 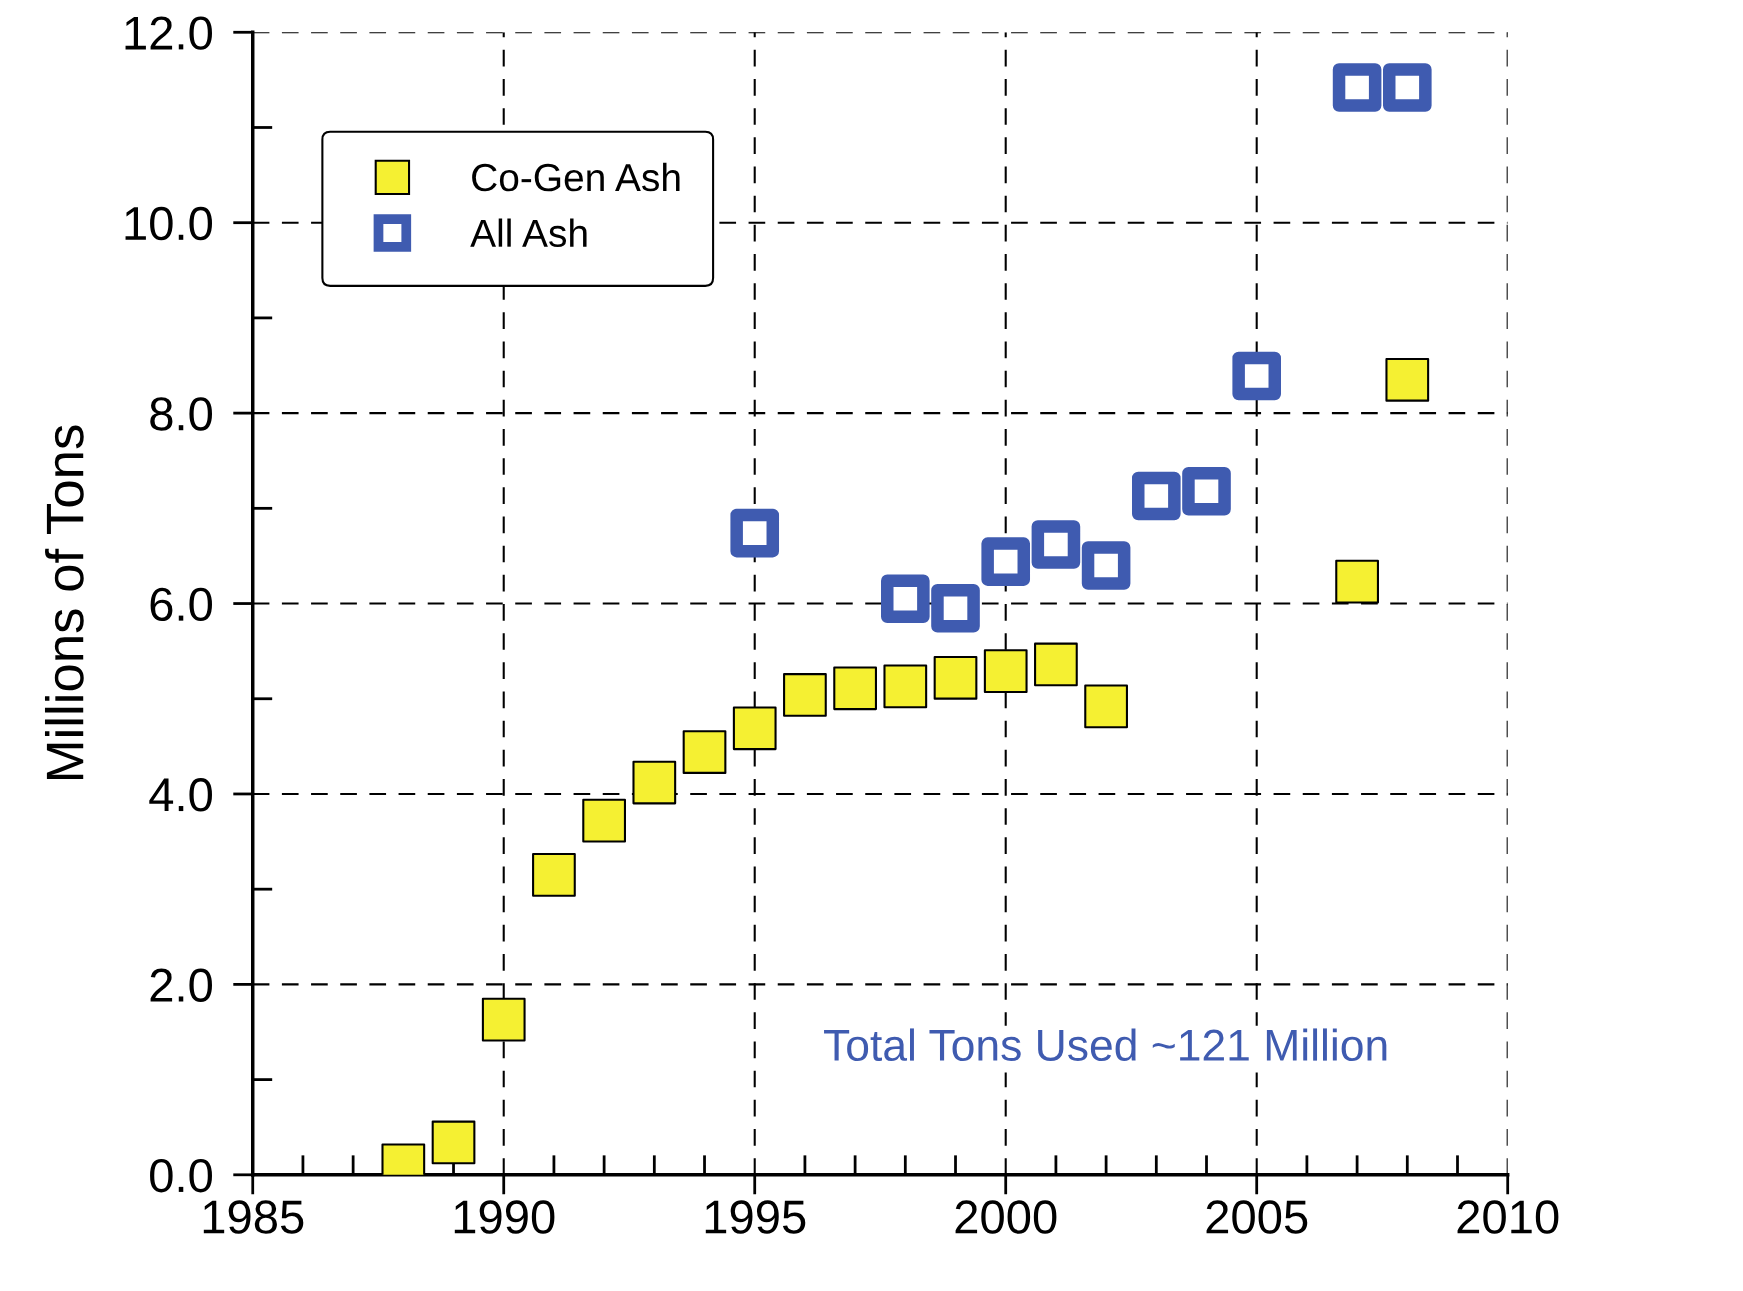 I want to click on legend-label: All Ash, so click(x=528, y=233).